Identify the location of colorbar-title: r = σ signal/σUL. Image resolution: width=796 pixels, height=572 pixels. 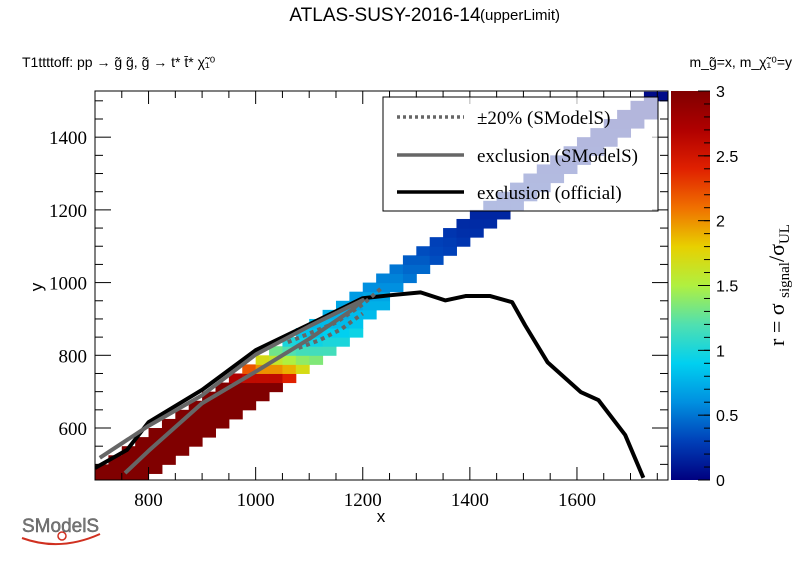
(778, 285).